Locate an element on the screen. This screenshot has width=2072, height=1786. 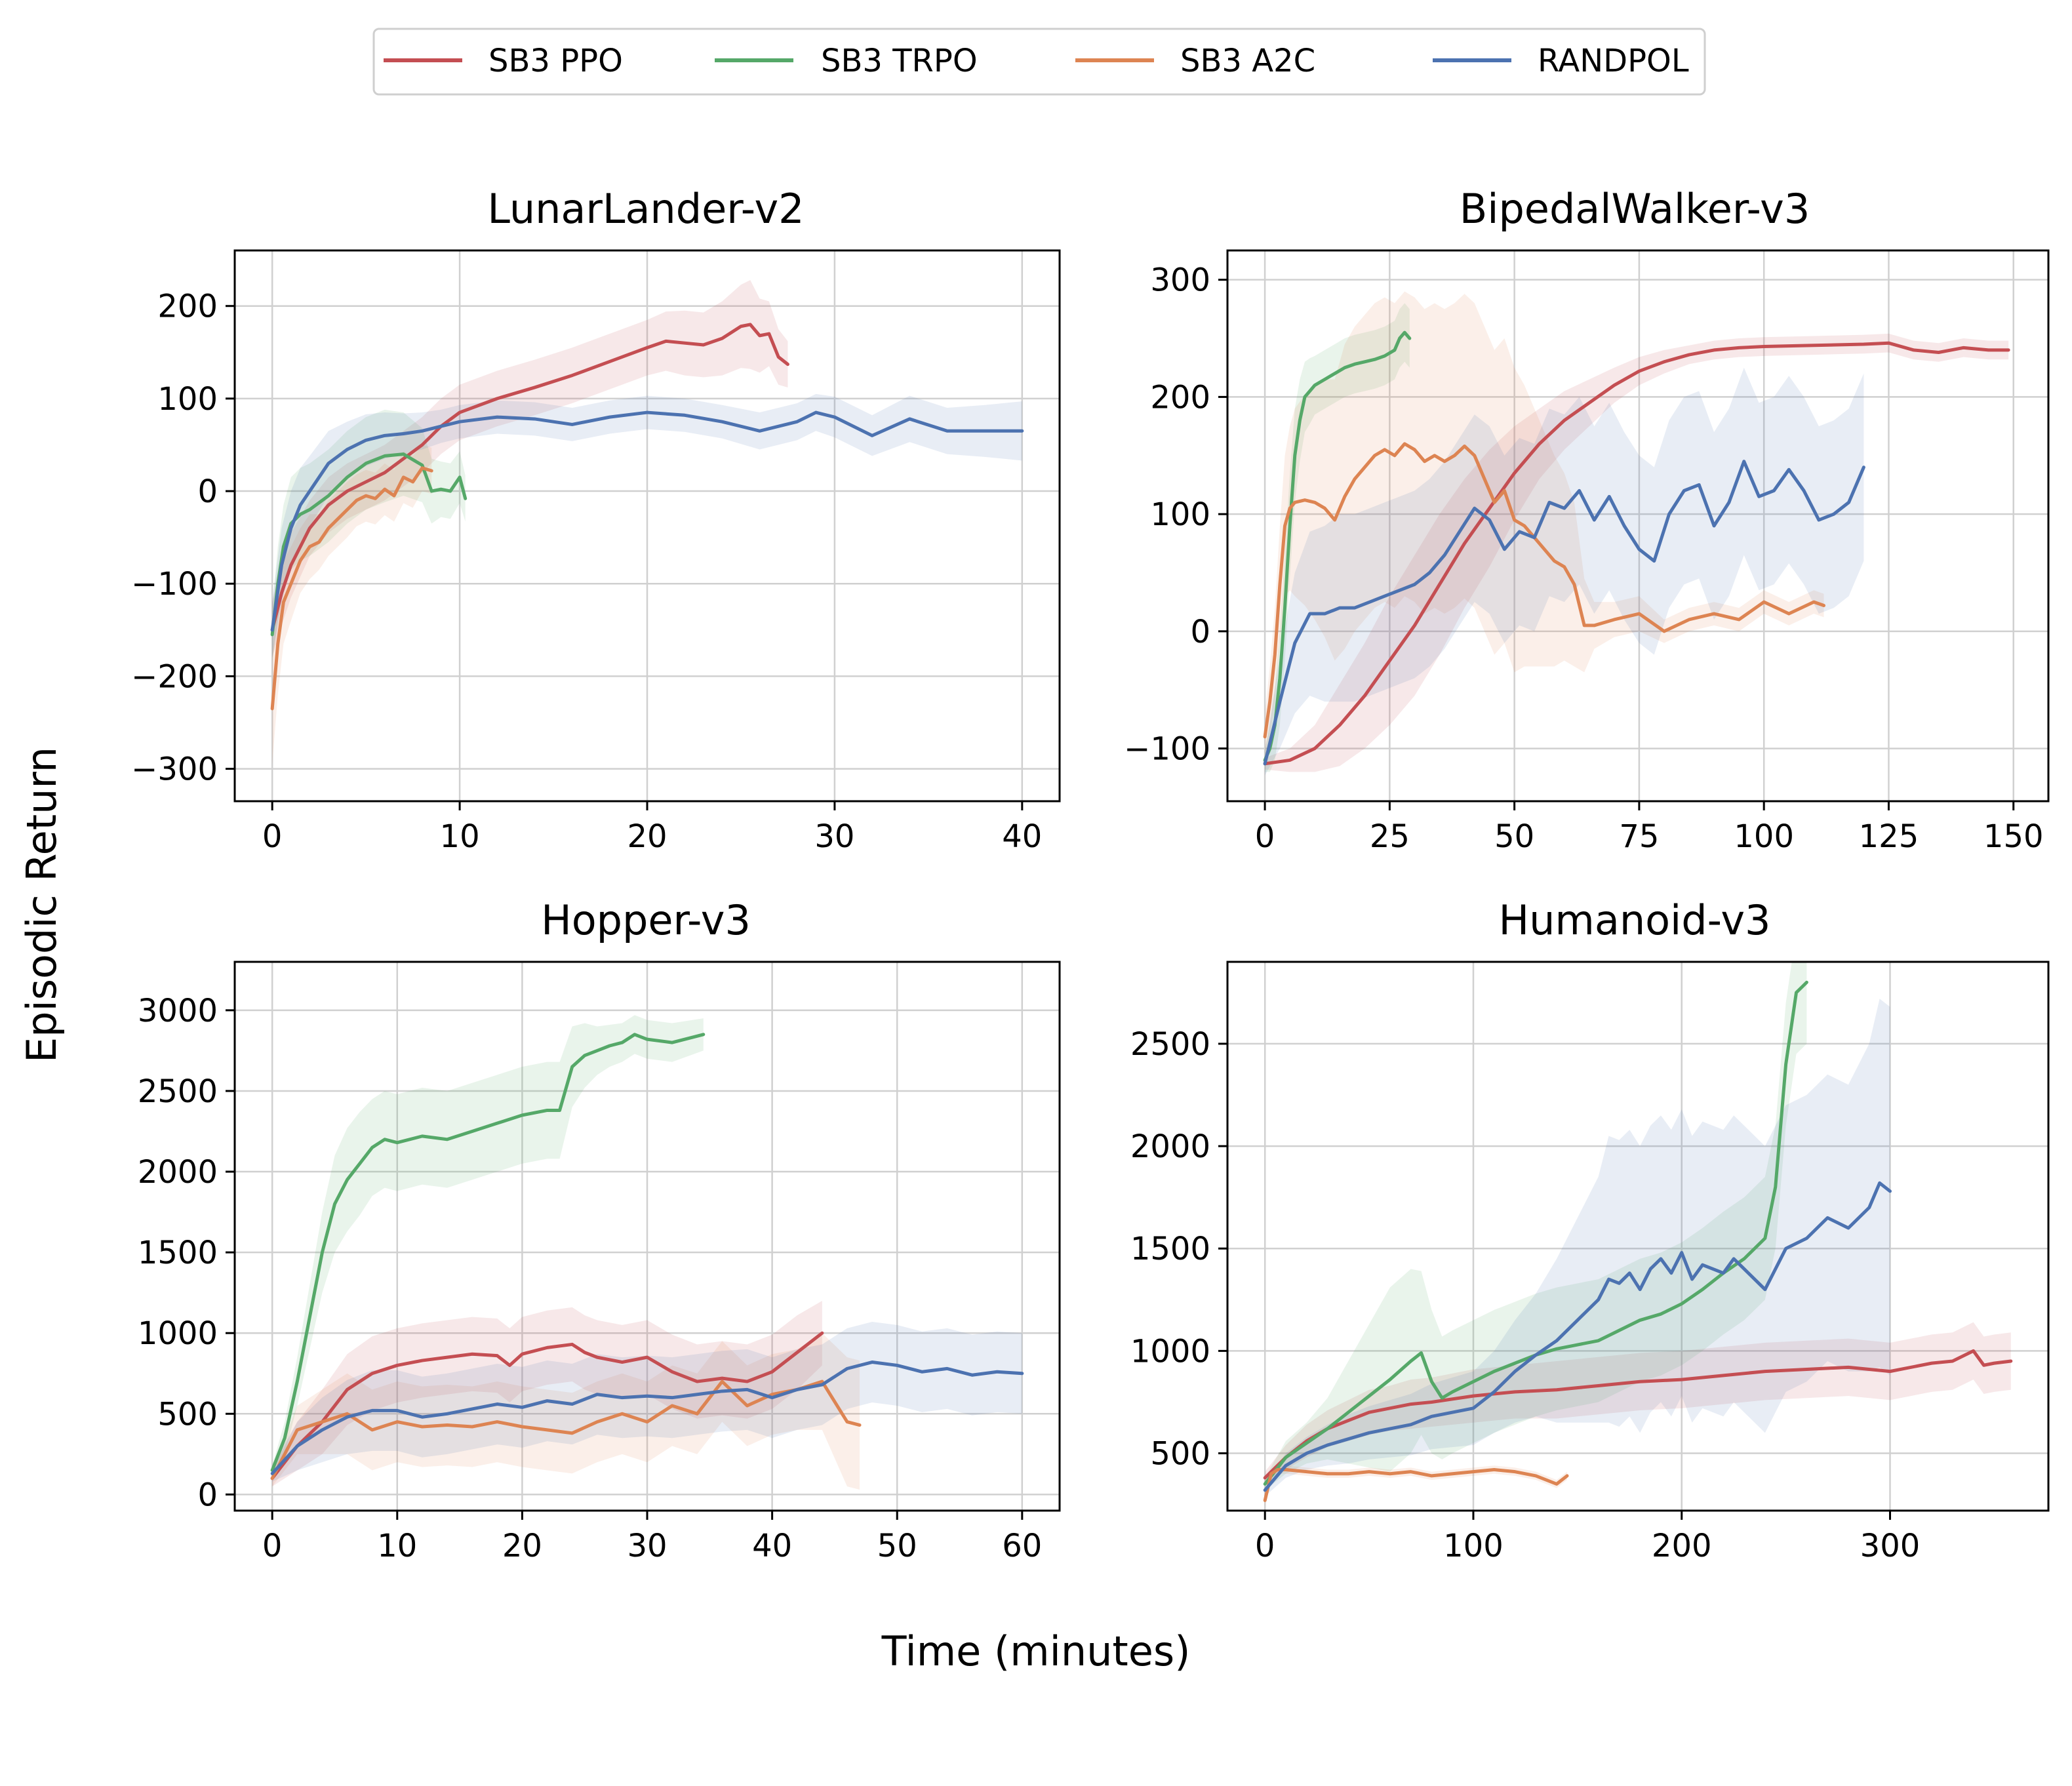
legend-box is located at coordinates (1039, 62).